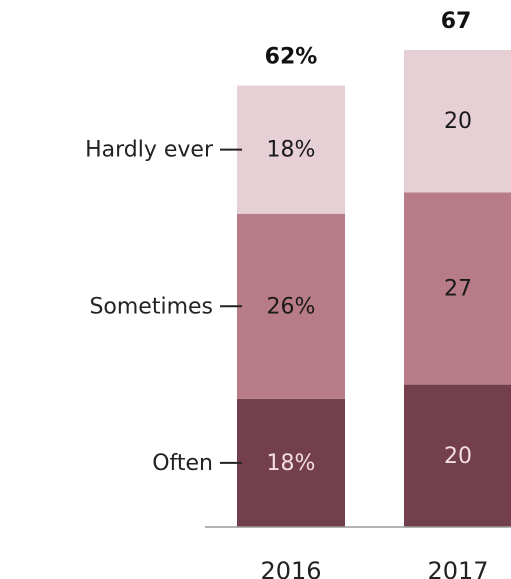  Describe the element at coordinates (456, 21) in the screenshot. I see `total-label-2017: 67` at that location.